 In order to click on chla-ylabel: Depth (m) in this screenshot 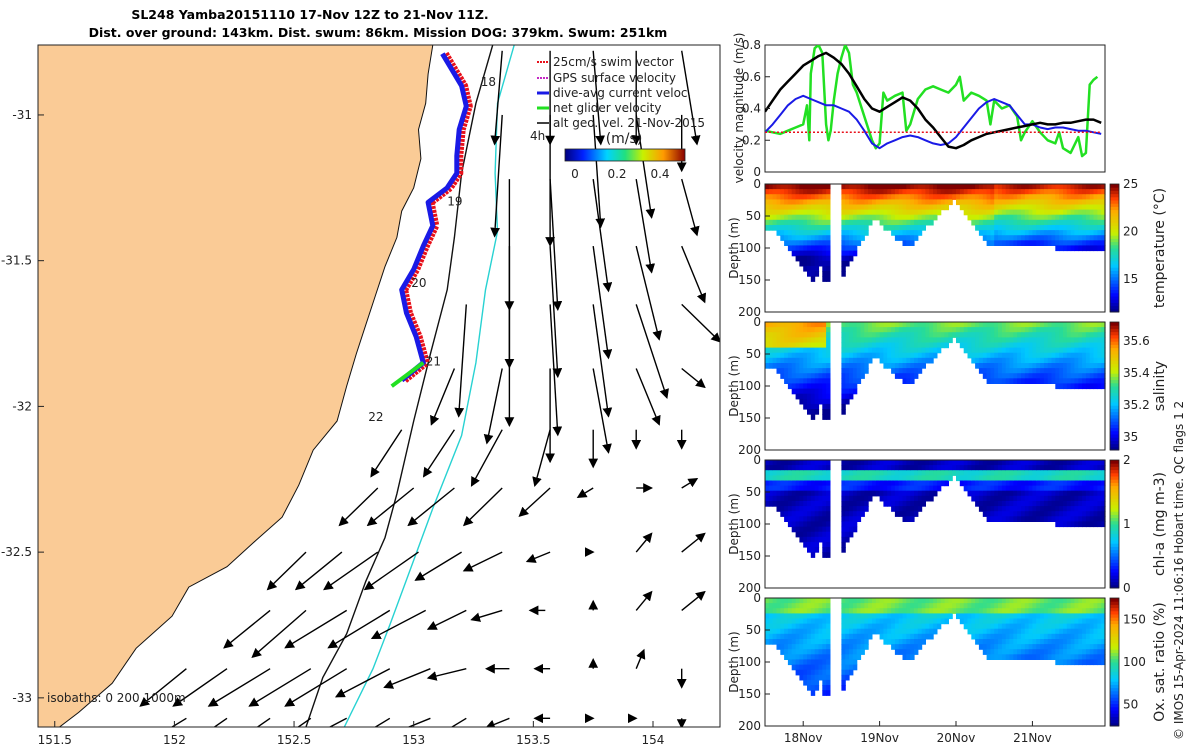, I will do `click(734, 523)`.